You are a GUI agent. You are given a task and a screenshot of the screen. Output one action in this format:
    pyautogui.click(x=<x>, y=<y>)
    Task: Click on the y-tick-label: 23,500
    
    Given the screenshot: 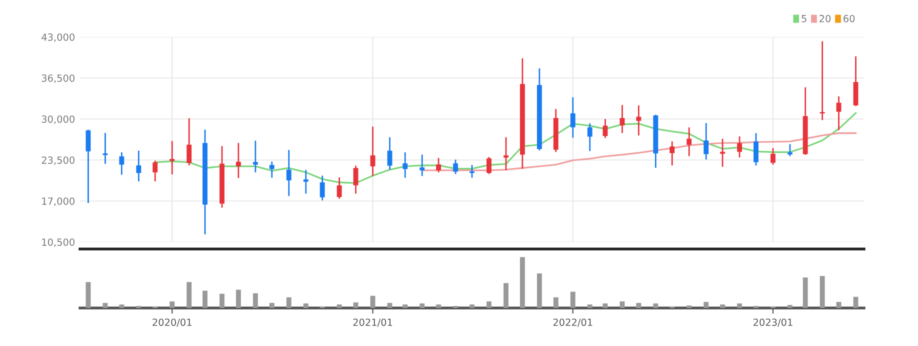 What is the action you would take?
    pyautogui.click(x=58, y=160)
    